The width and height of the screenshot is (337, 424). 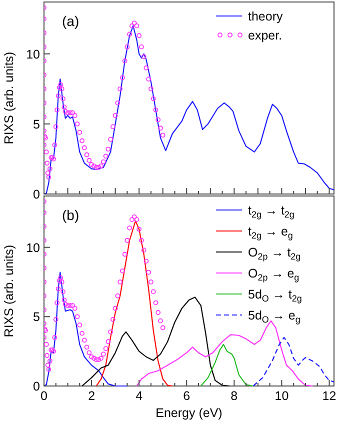 I want to click on legend-label: O$_{2p}$ → e$_{g}$, so click(x=274, y=274).